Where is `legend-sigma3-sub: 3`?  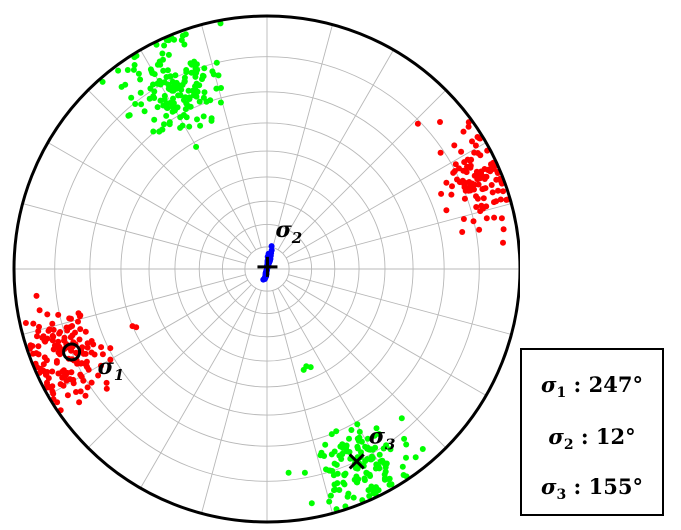 legend-sigma3-sub: 3 is located at coordinates (561, 495).